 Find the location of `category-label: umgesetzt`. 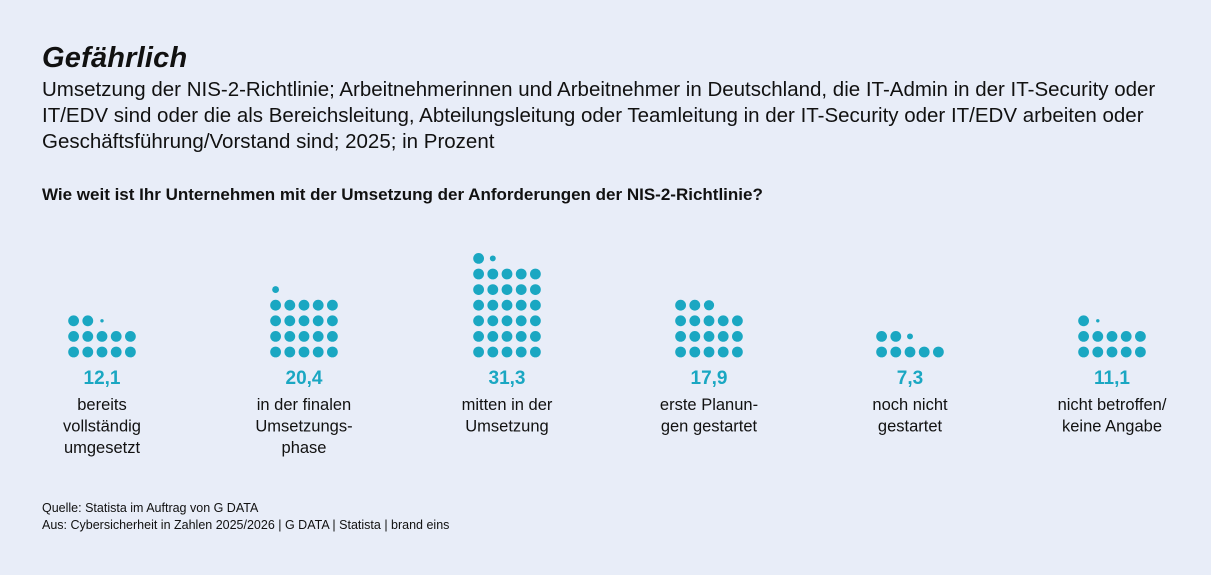

category-label: umgesetzt is located at coordinates (102, 448).